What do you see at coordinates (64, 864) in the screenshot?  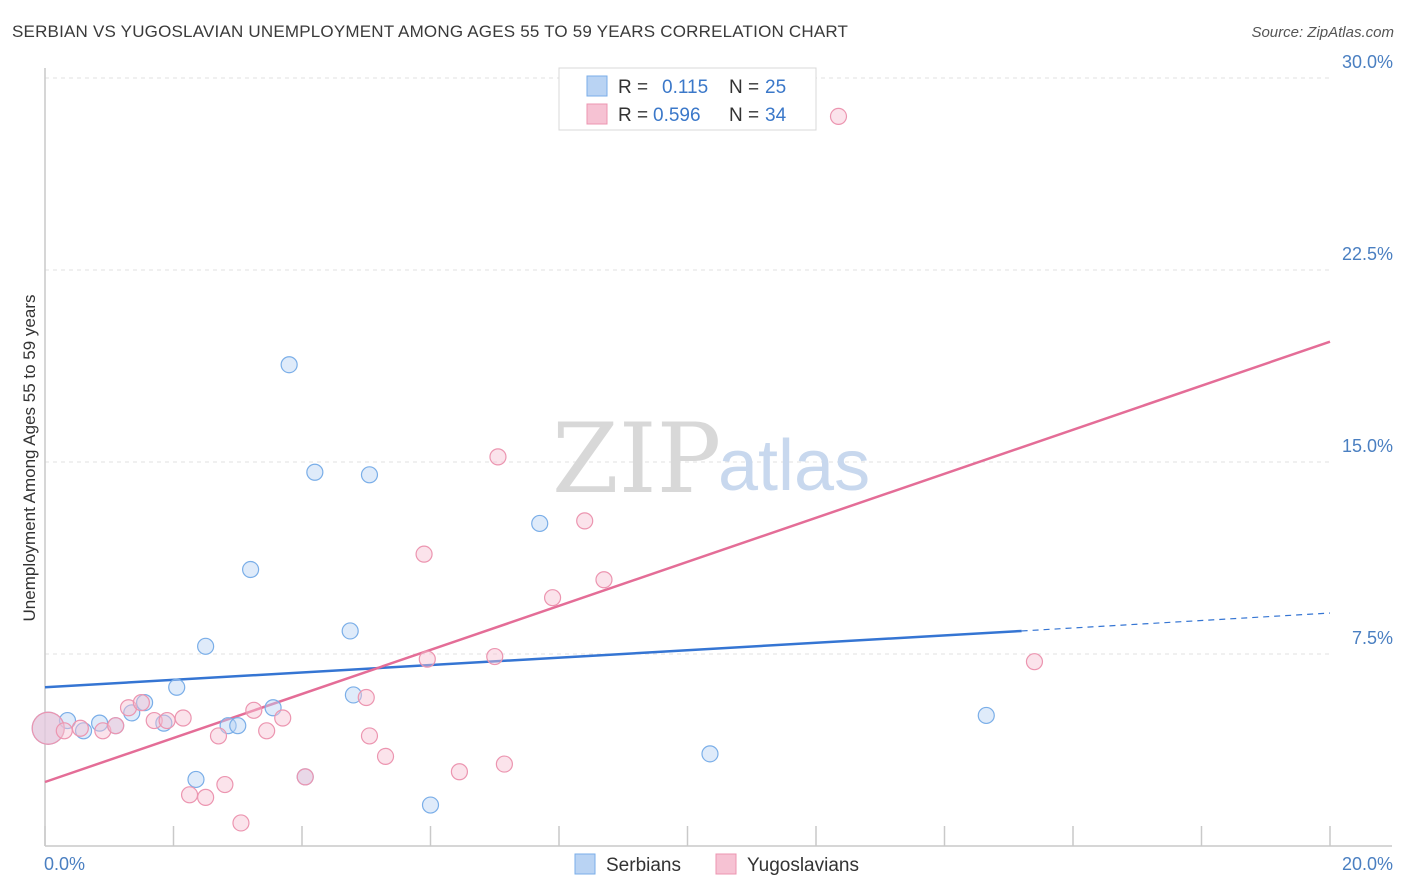 I see `x-tick-label-min: 0.0%` at bounding box center [64, 864].